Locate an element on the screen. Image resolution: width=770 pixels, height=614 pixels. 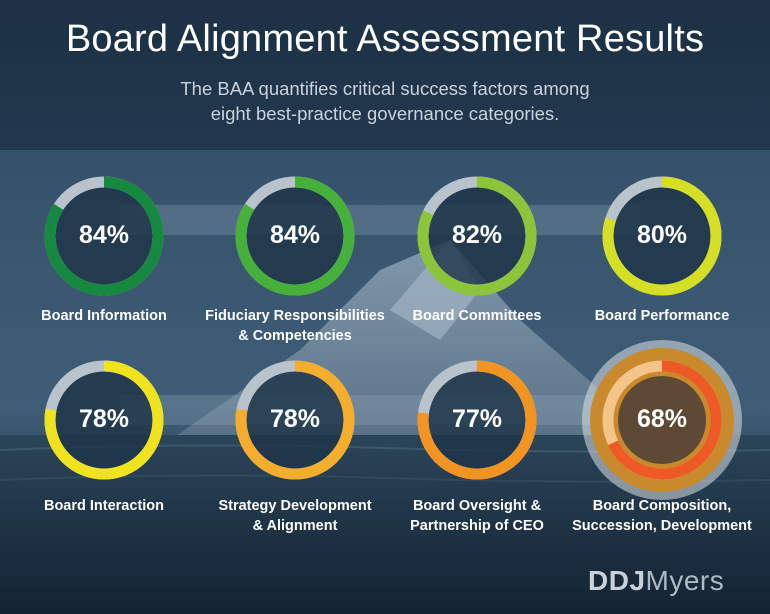
donut-6: 78% is located at coordinates (295, 420).